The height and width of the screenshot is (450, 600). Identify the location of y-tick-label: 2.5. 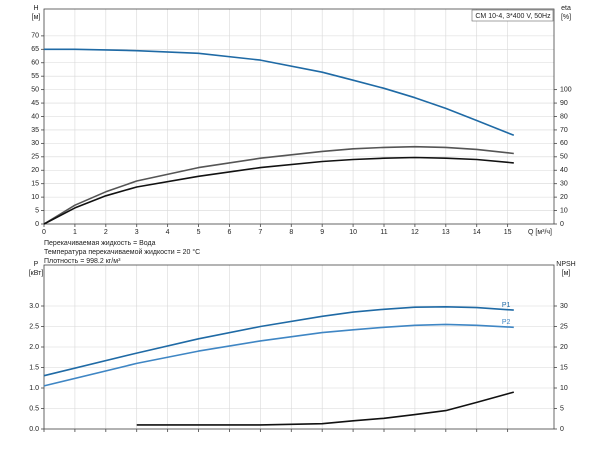
(34, 326).